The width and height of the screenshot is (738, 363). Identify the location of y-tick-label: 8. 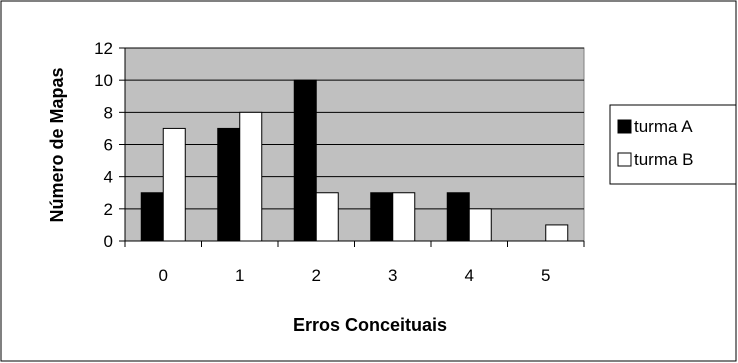
(108, 112).